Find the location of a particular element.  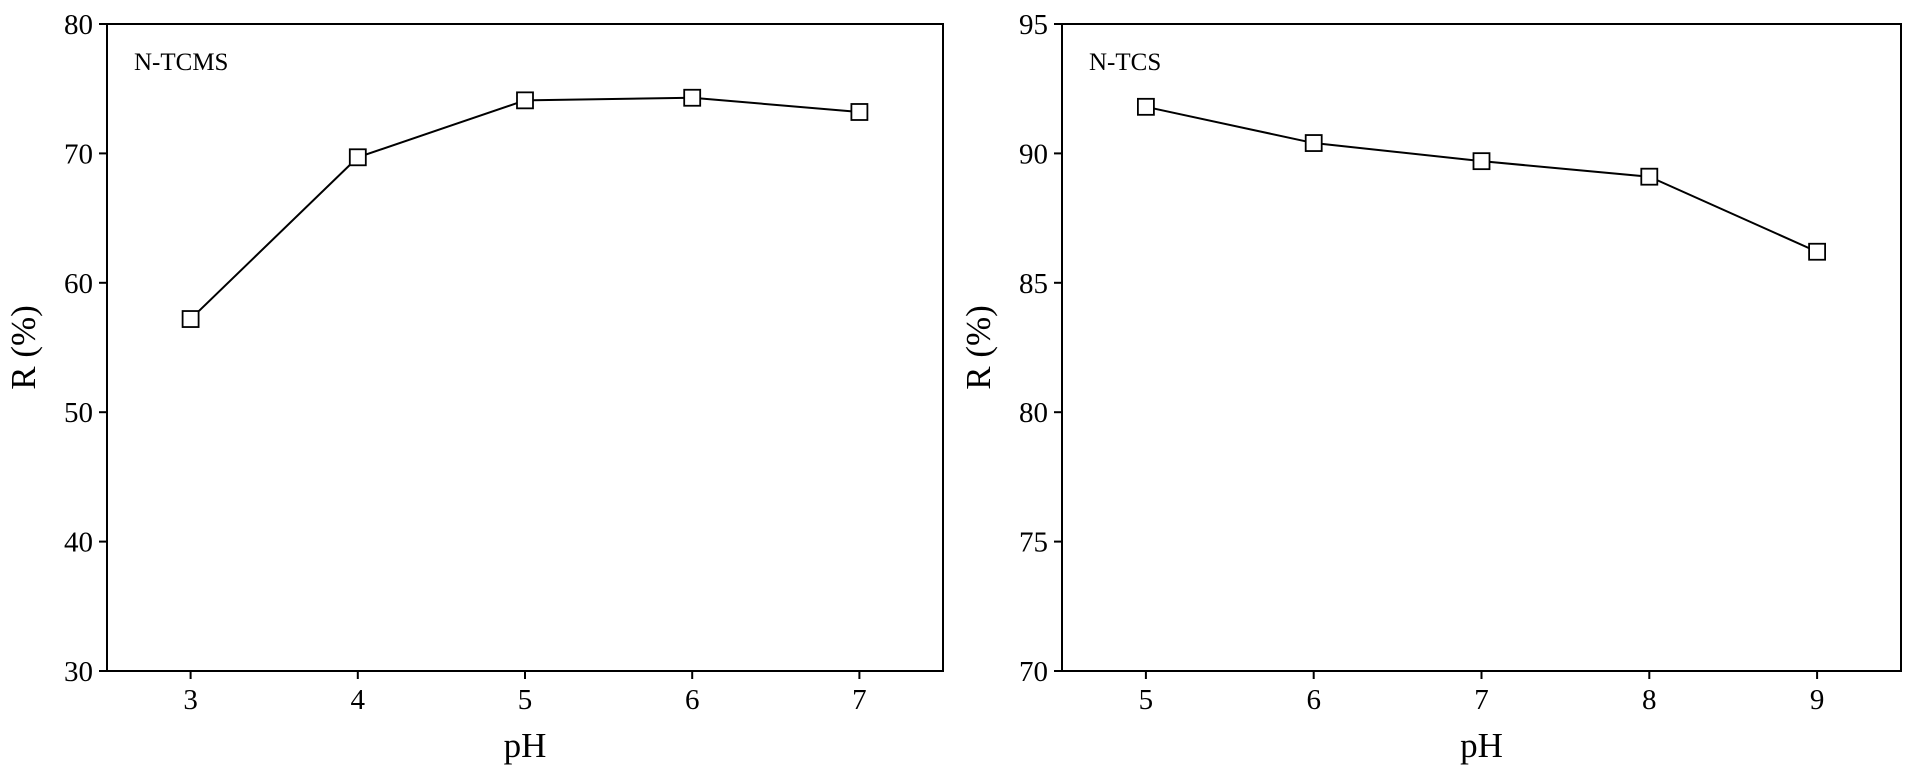

y-tick-label: 40 is located at coordinates (78, 543).